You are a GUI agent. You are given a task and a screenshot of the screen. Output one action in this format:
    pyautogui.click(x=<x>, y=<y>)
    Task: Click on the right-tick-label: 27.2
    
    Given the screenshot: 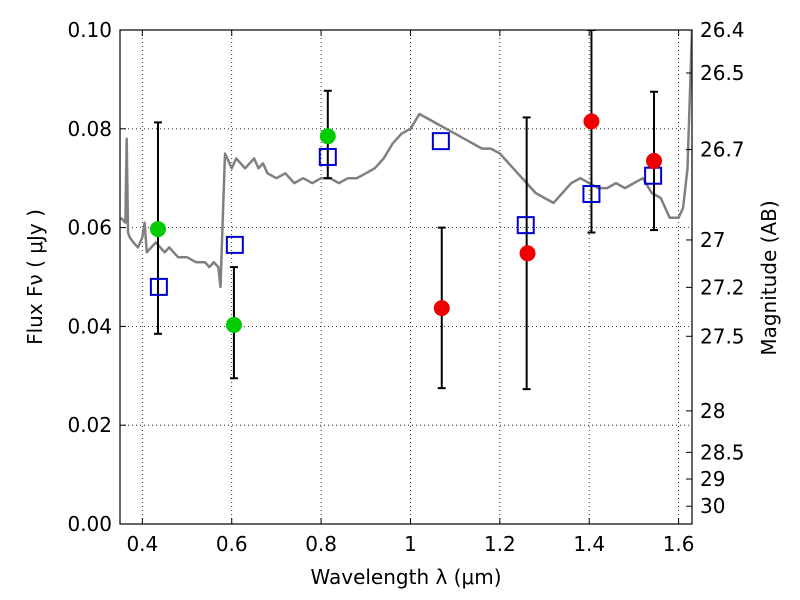 What is the action you would take?
    pyautogui.click(x=722, y=287)
    